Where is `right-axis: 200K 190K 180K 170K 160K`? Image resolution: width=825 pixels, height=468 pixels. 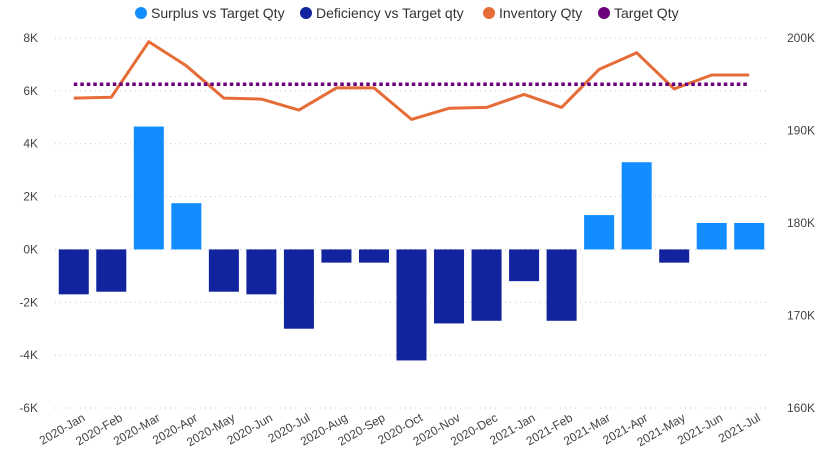
right-axis: 200K 190K 180K 170K 160K is located at coordinates (801, 223).